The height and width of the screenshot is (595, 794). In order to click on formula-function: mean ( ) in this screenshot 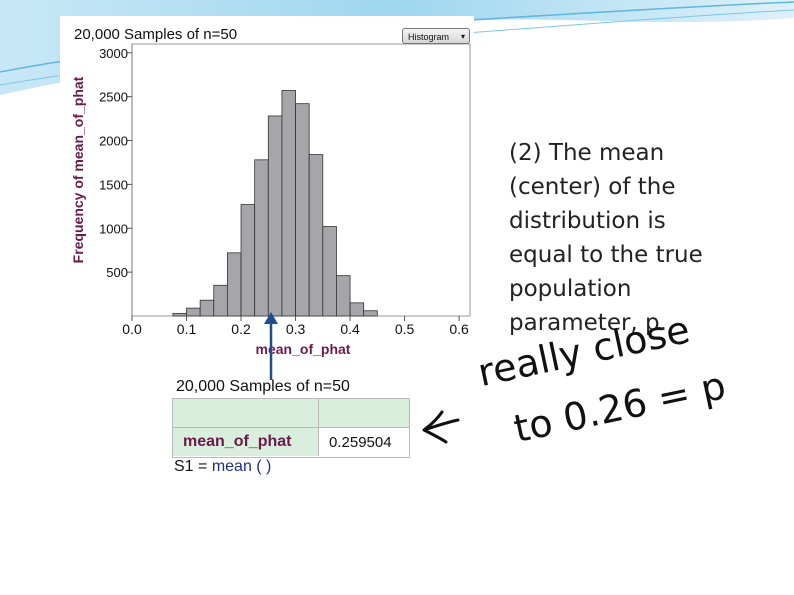, I will do `click(241, 466)`.